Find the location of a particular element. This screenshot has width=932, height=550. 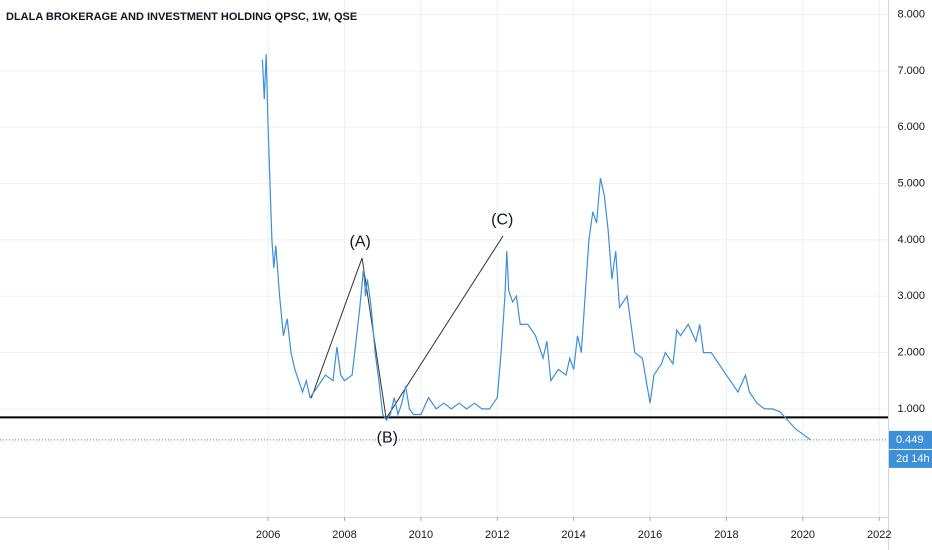

y-tick-label: 8.000 is located at coordinates (911, 15).